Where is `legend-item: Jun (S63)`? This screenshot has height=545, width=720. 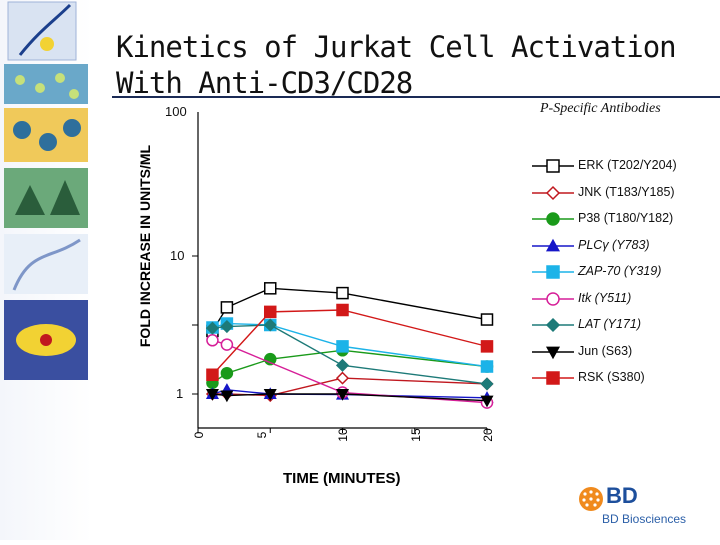 legend-item: Jun (S63) is located at coordinates (625, 352).